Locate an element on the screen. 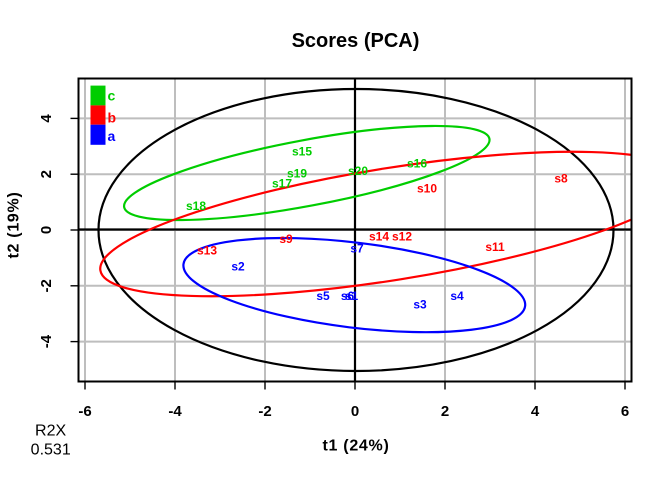 This screenshot has height=480, width=672. svg-text: s17 is located at coordinates (282, 183).